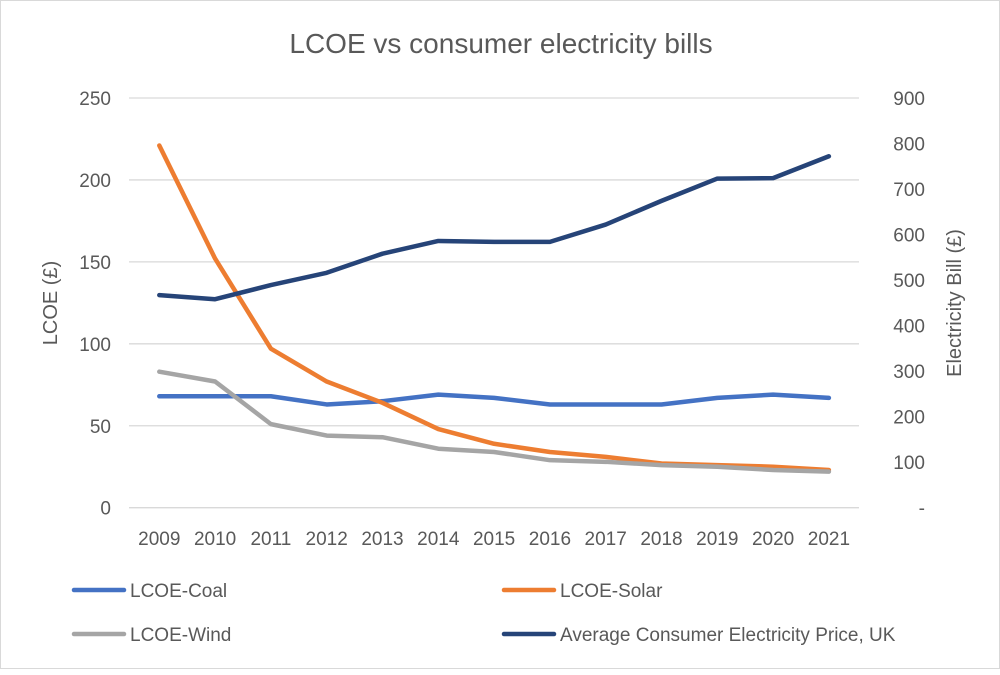 Image resolution: width=1000 pixels, height=675 pixels. Describe the element at coordinates (159, 539) in the screenshot. I see `x-tick-label: 2009` at that location.